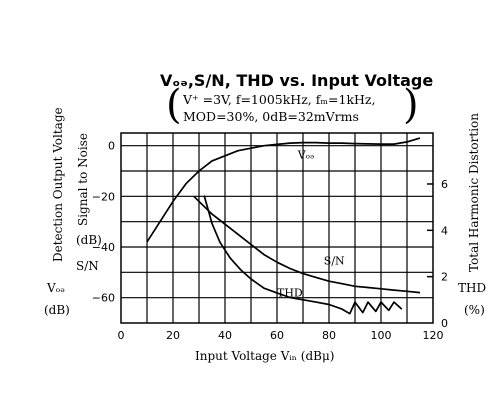 The height and width of the screenshot is (414, 490). I want to click on y-left-tick-label: 0, so click(111, 146).